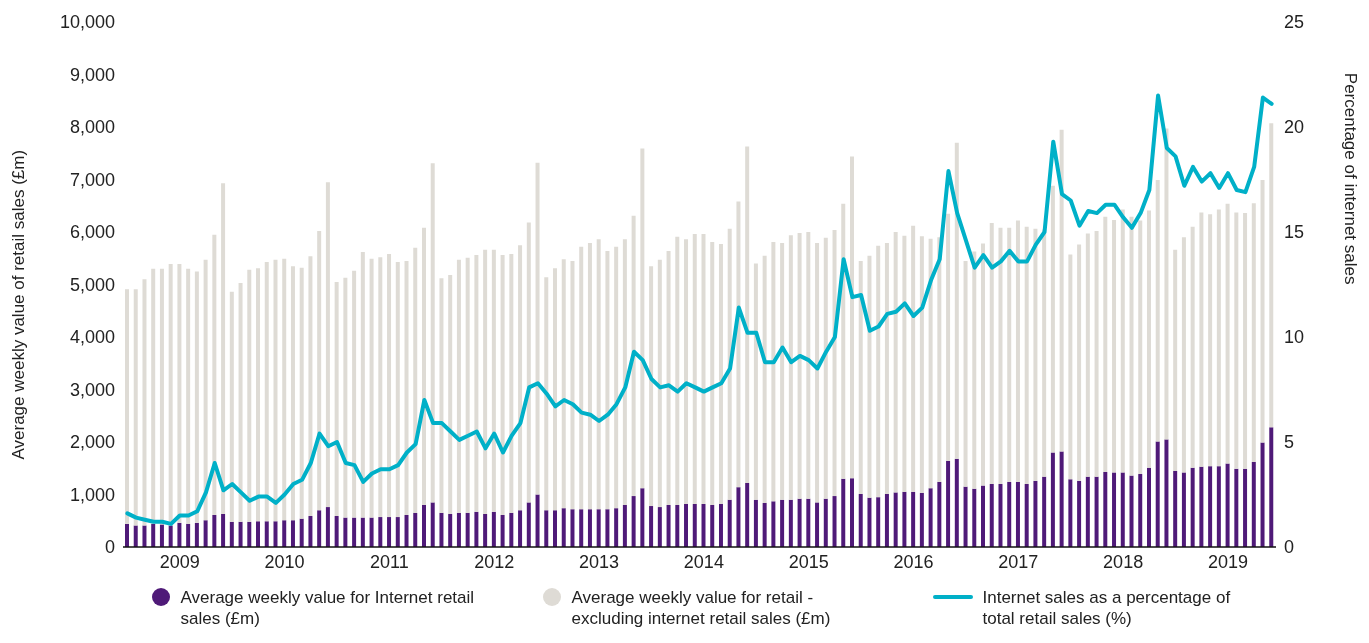 The width and height of the screenshot is (1369, 643). What do you see at coordinates (1294, 232) in the screenshot?
I see `y2-tick-label: 15` at bounding box center [1294, 232].